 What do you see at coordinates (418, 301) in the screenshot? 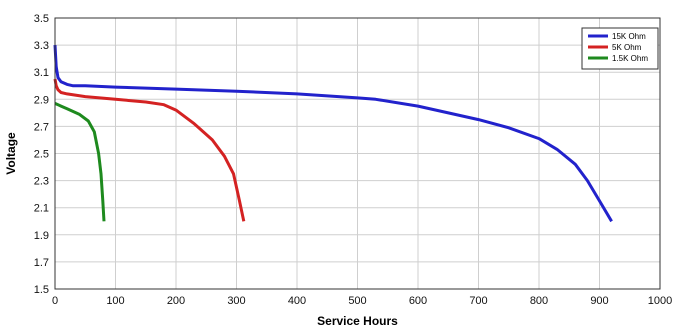
I see `x-tick-label: 600` at bounding box center [418, 301].